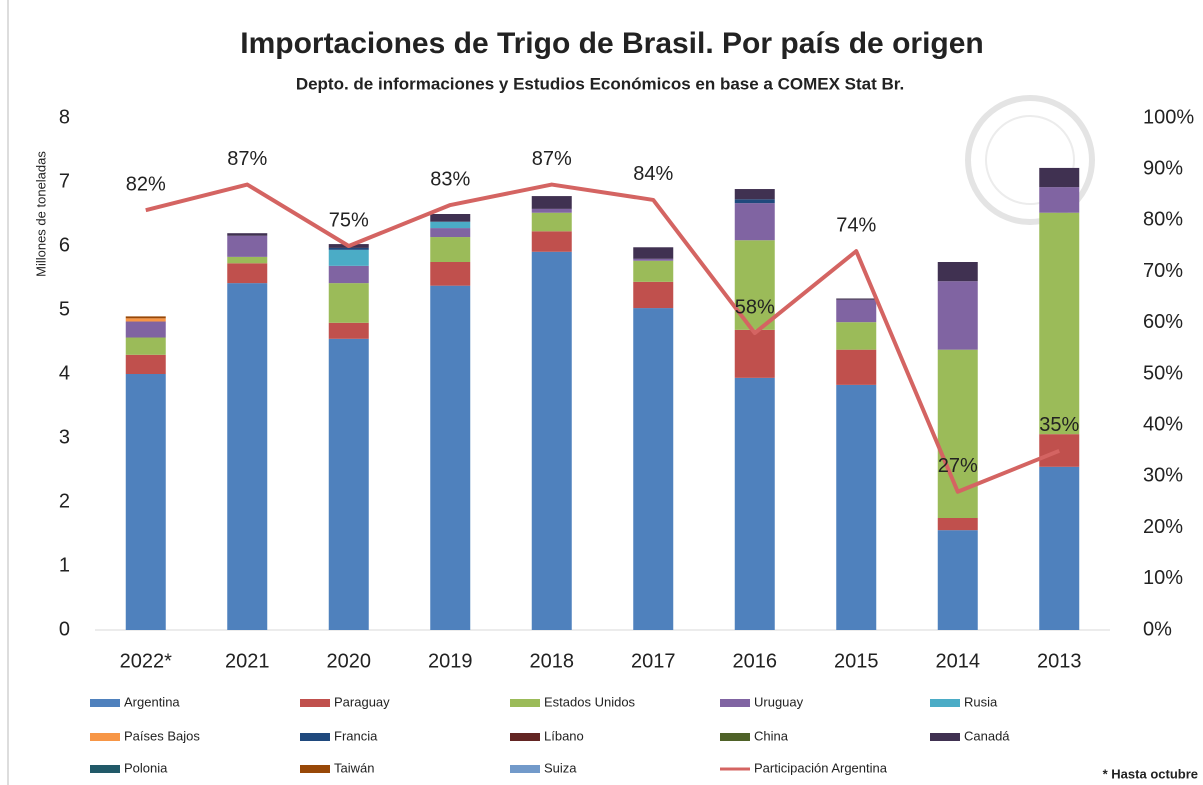 This screenshot has height=785, width=1203. I want to click on legend-label: Taiwán, so click(354, 767).